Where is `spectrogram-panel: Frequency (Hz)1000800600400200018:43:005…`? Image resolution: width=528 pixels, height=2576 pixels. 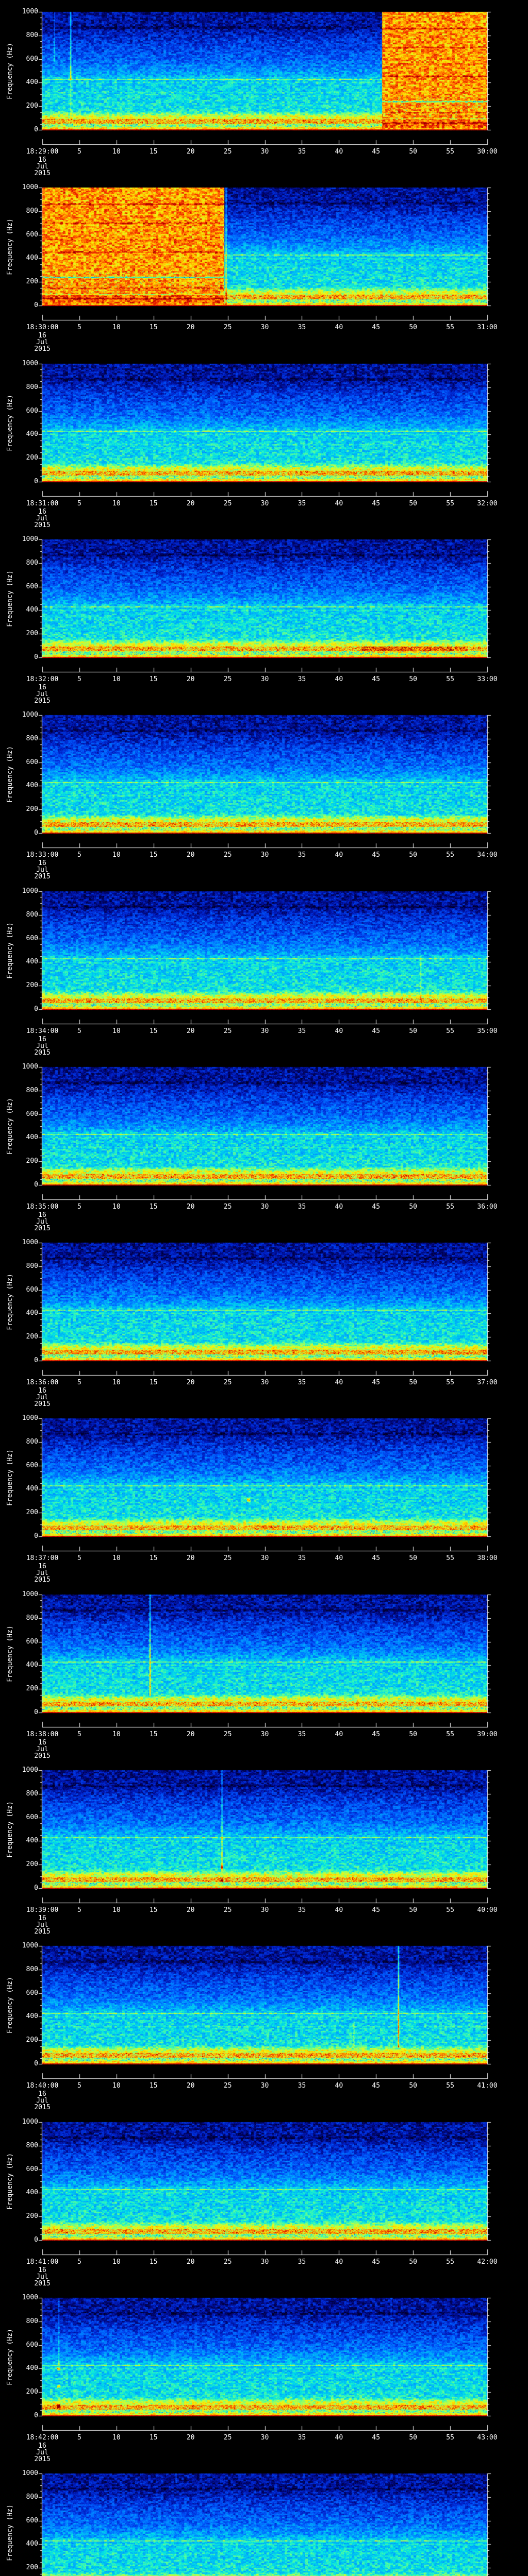
spectrogram-panel: Frequency (Hz)1000800600400200018:43:005… is located at coordinates (264, 2519).